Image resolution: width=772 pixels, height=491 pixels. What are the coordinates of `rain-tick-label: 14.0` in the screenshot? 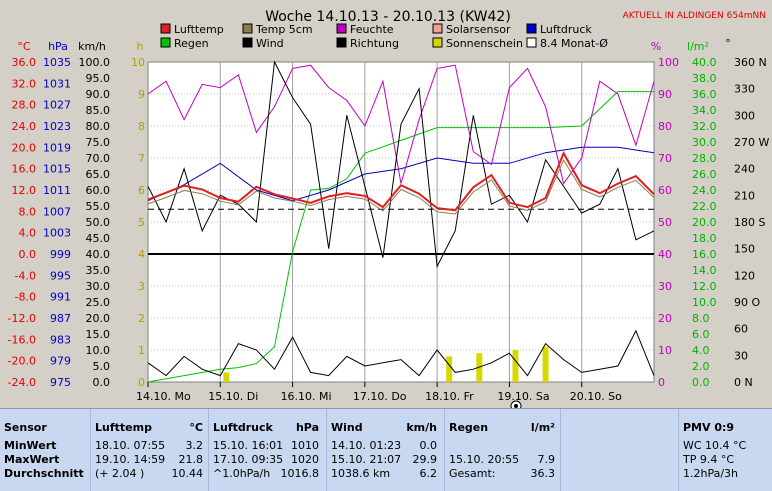 It's located at (704, 270).